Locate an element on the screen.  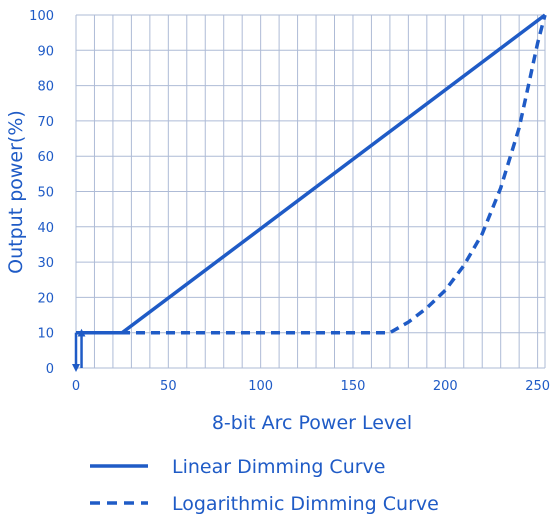
x-tick-label: 50 is located at coordinates (168, 386).